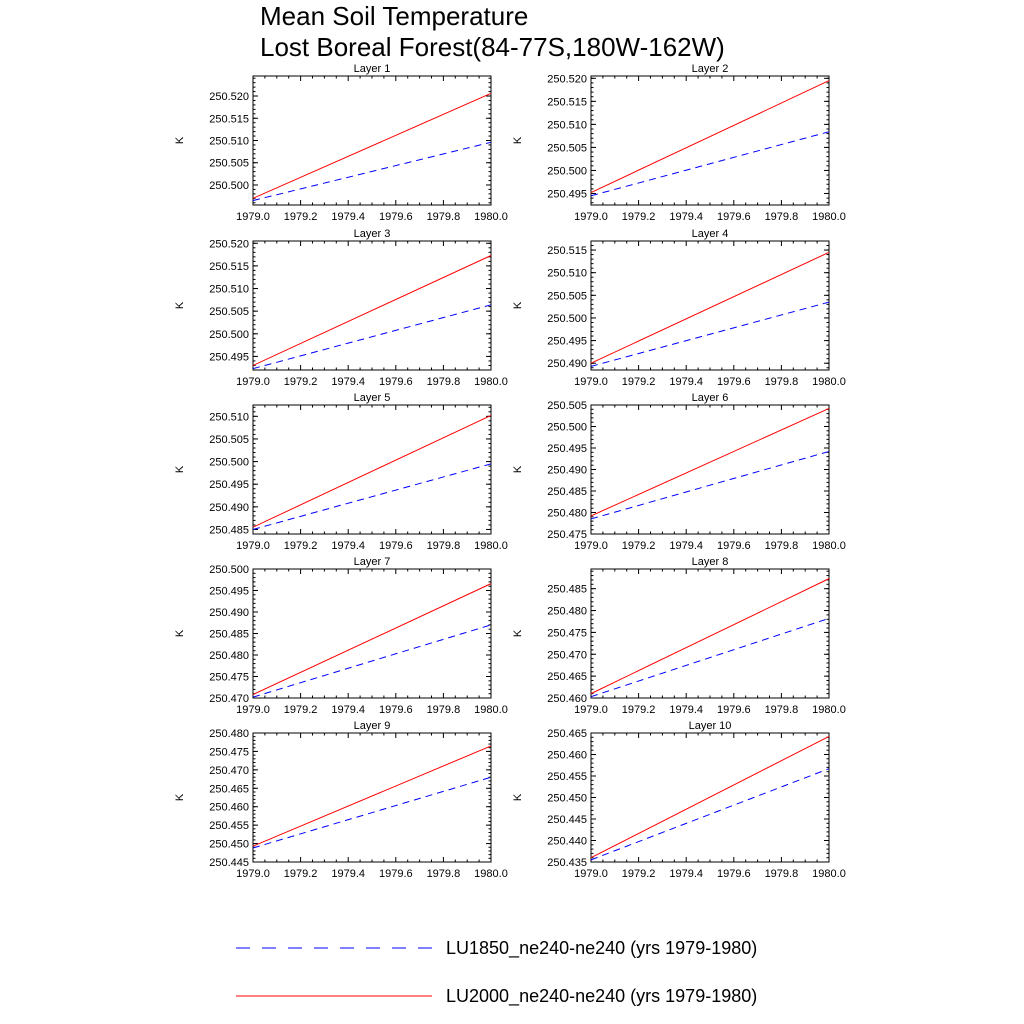 This screenshot has height=1024, width=1024. I want to click on panel-title: Layer 3, so click(372, 234).